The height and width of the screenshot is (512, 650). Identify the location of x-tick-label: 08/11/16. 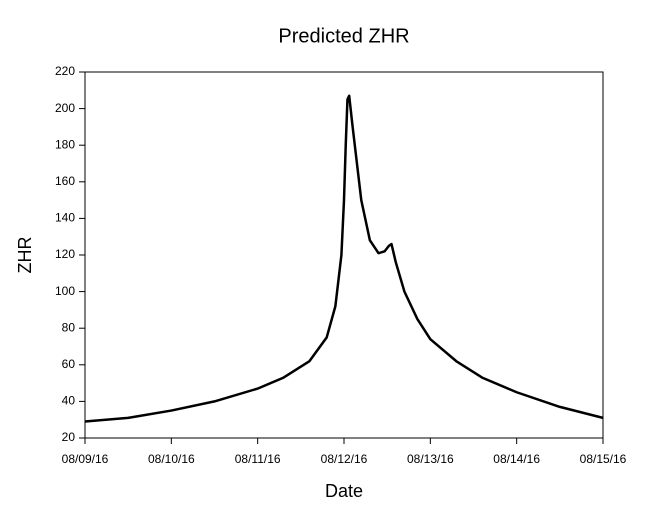
(258, 459).